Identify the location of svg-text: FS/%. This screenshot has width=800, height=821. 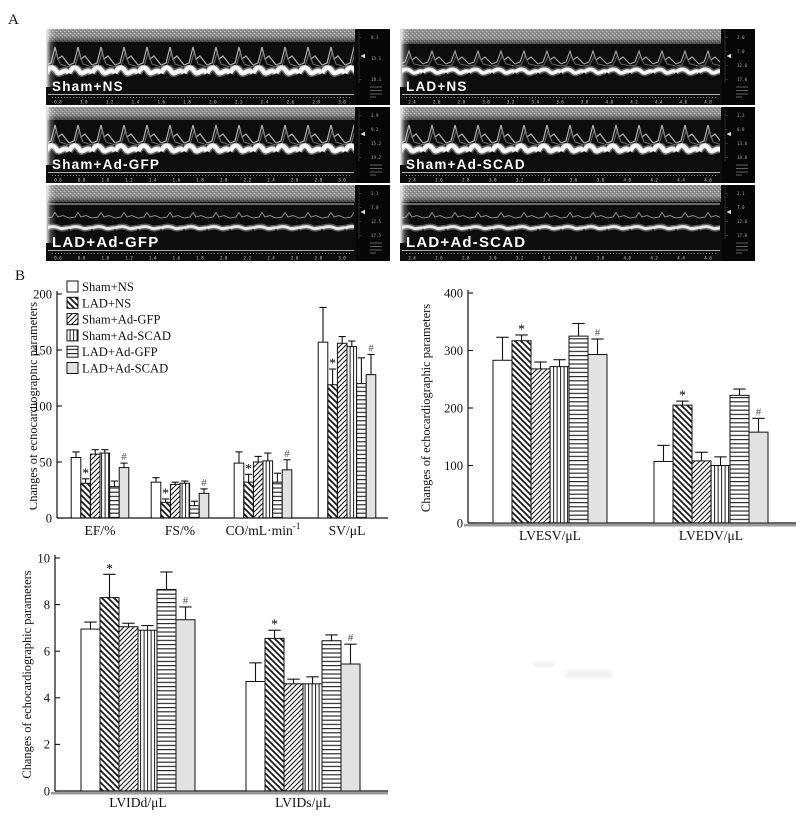
(180, 530).